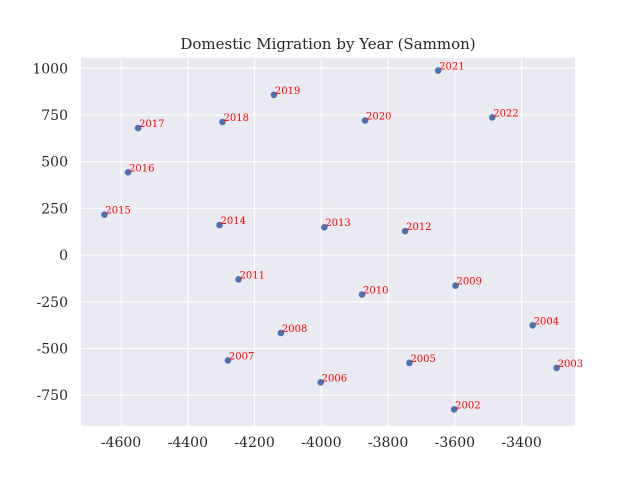 The width and height of the screenshot is (640, 480). What do you see at coordinates (233, 221) in the screenshot?
I see `point-year-label: 2014` at bounding box center [233, 221].